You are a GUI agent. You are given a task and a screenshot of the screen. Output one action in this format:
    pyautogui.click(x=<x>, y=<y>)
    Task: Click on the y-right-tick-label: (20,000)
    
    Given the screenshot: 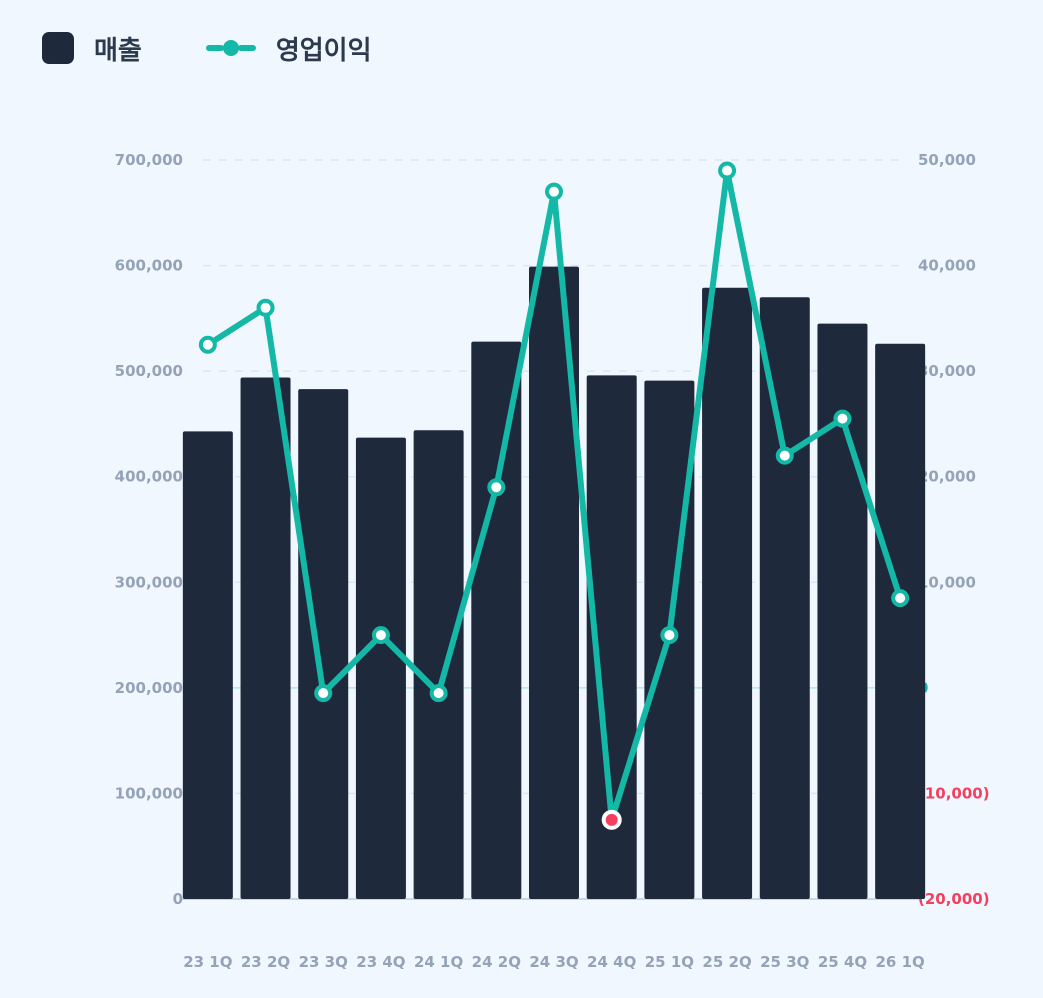 What is the action you would take?
    pyautogui.click(x=954, y=899)
    